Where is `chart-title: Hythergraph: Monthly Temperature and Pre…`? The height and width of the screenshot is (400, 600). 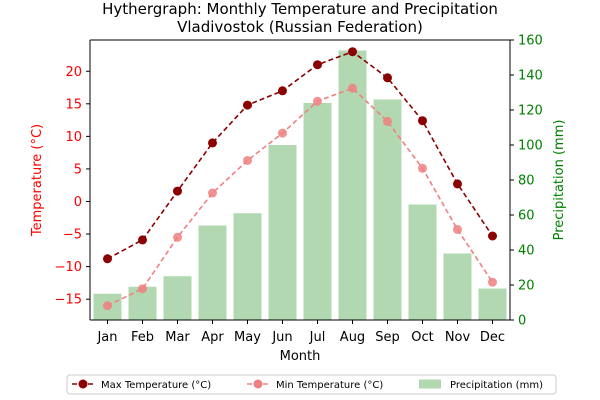 chart-title: Hythergraph: Monthly Temperature and Pre… is located at coordinates (300, 9).